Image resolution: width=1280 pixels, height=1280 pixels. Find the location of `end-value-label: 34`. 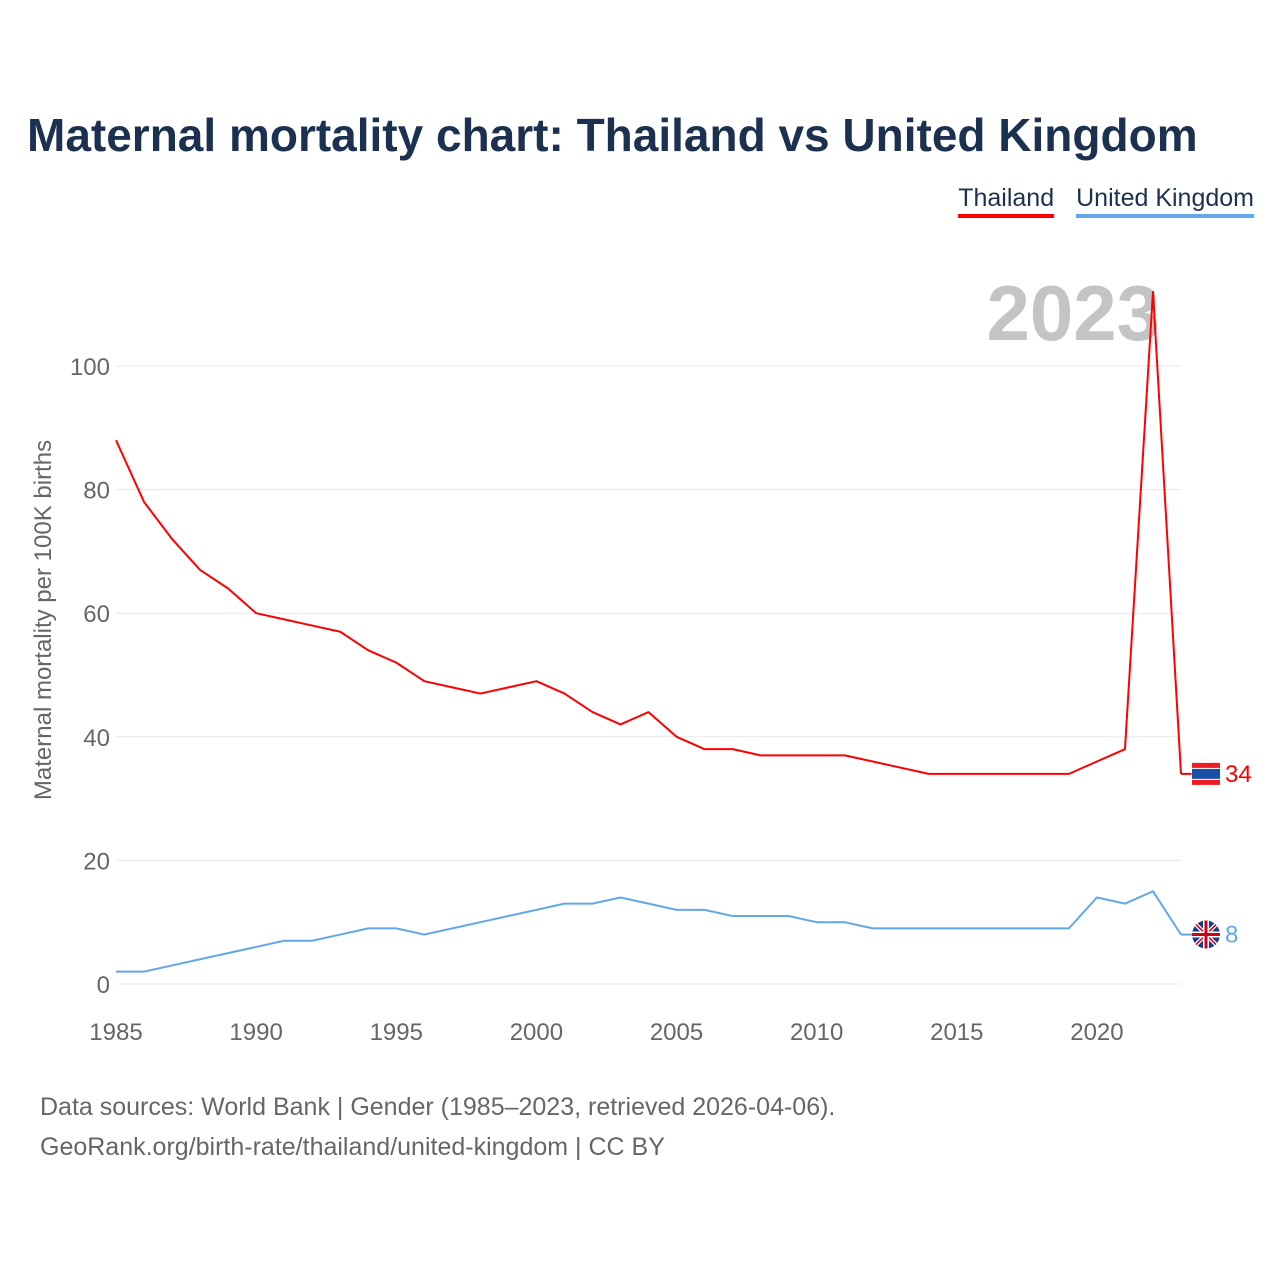

end-value-label: 34 is located at coordinates (1238, 774).